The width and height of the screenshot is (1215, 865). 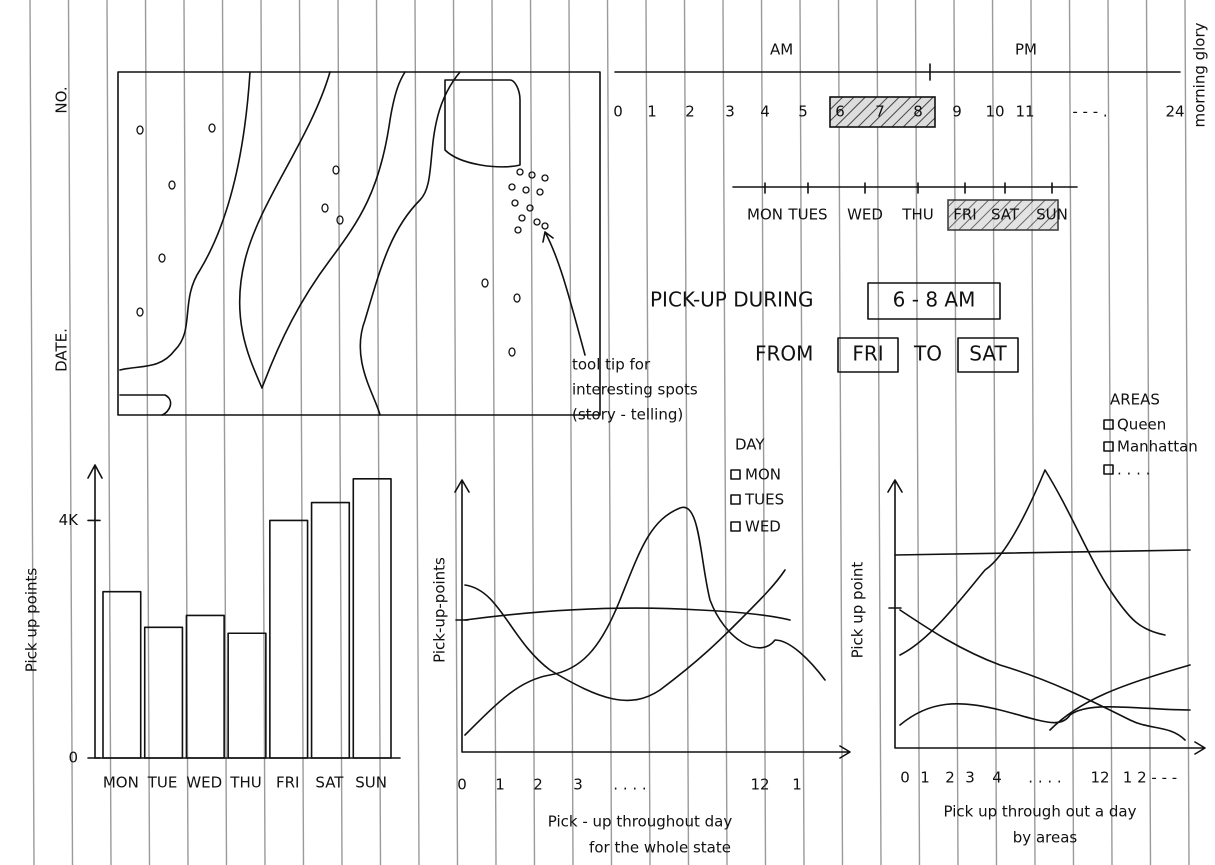 What do you see at coordinates (371, 783) in the screenshot?
I see `x-tick-label: SUN` at bounding box center [371, 783].